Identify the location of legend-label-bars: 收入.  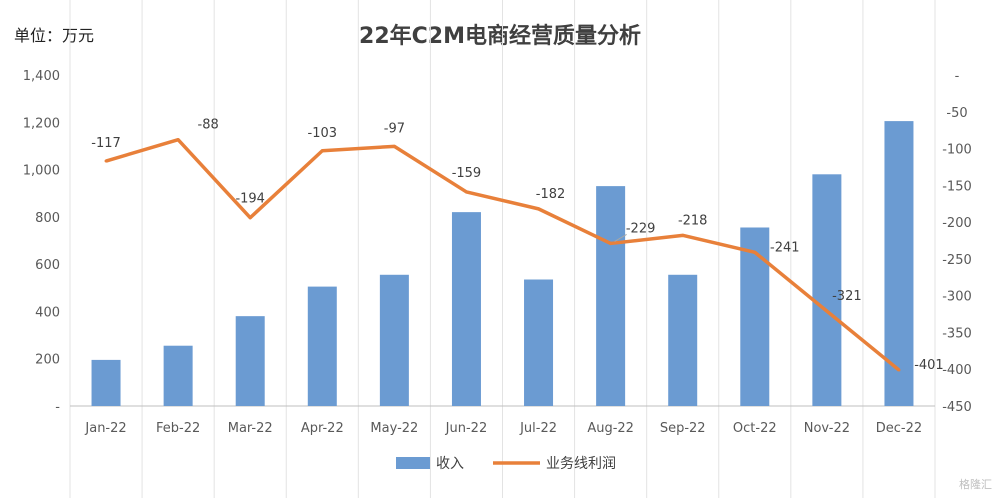
(450, 464).